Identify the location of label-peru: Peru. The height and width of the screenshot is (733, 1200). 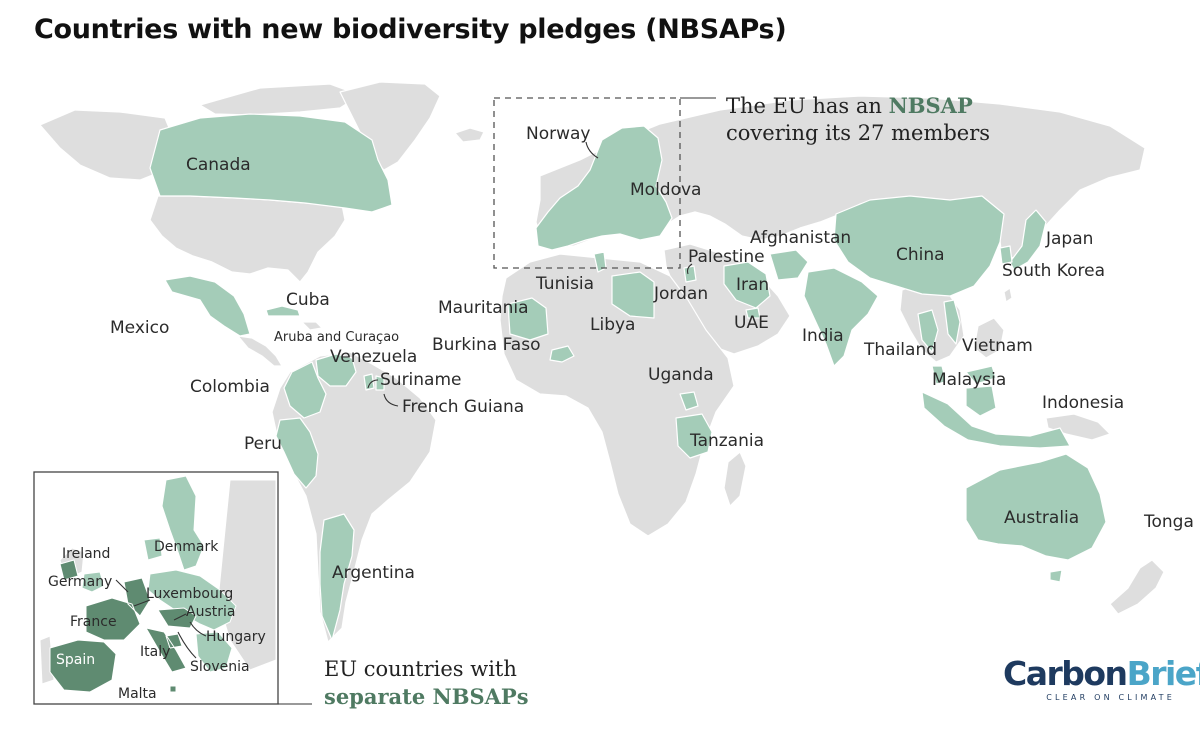
(263, 444).